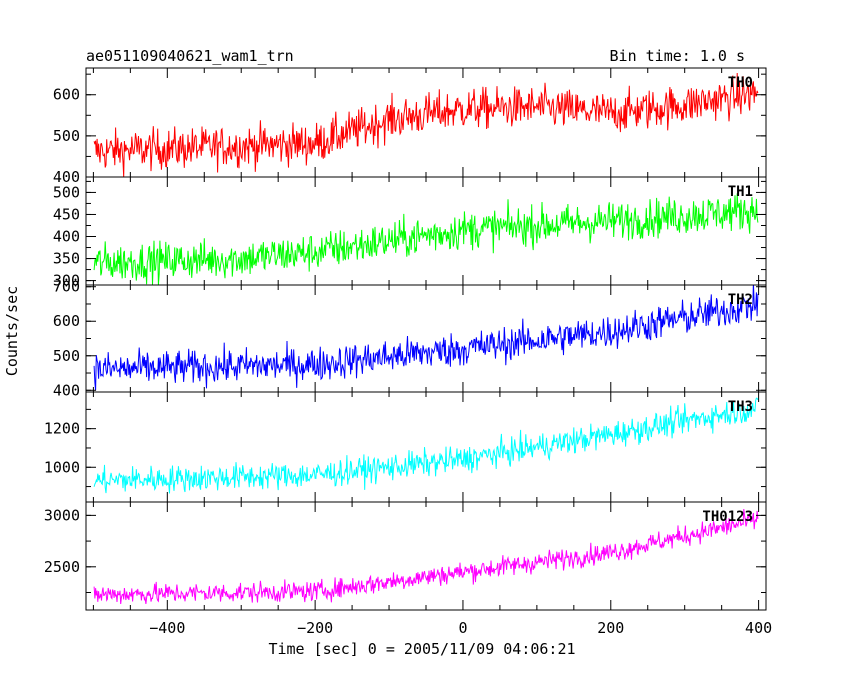 The image size is (850, 684). I want to click on panel-label-th1: TH1, so click(740, 192).